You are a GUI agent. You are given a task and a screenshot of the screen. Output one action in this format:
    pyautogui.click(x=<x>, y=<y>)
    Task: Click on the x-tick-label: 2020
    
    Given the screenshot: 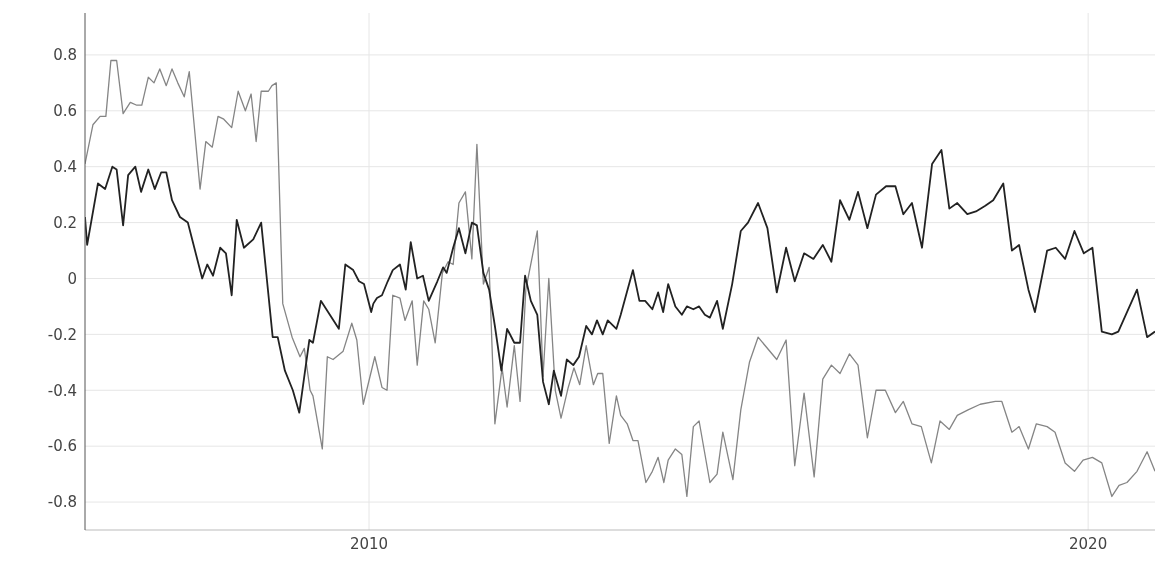 What is the action you would take?
    pyautogui.click(x=1088, y=543)
    